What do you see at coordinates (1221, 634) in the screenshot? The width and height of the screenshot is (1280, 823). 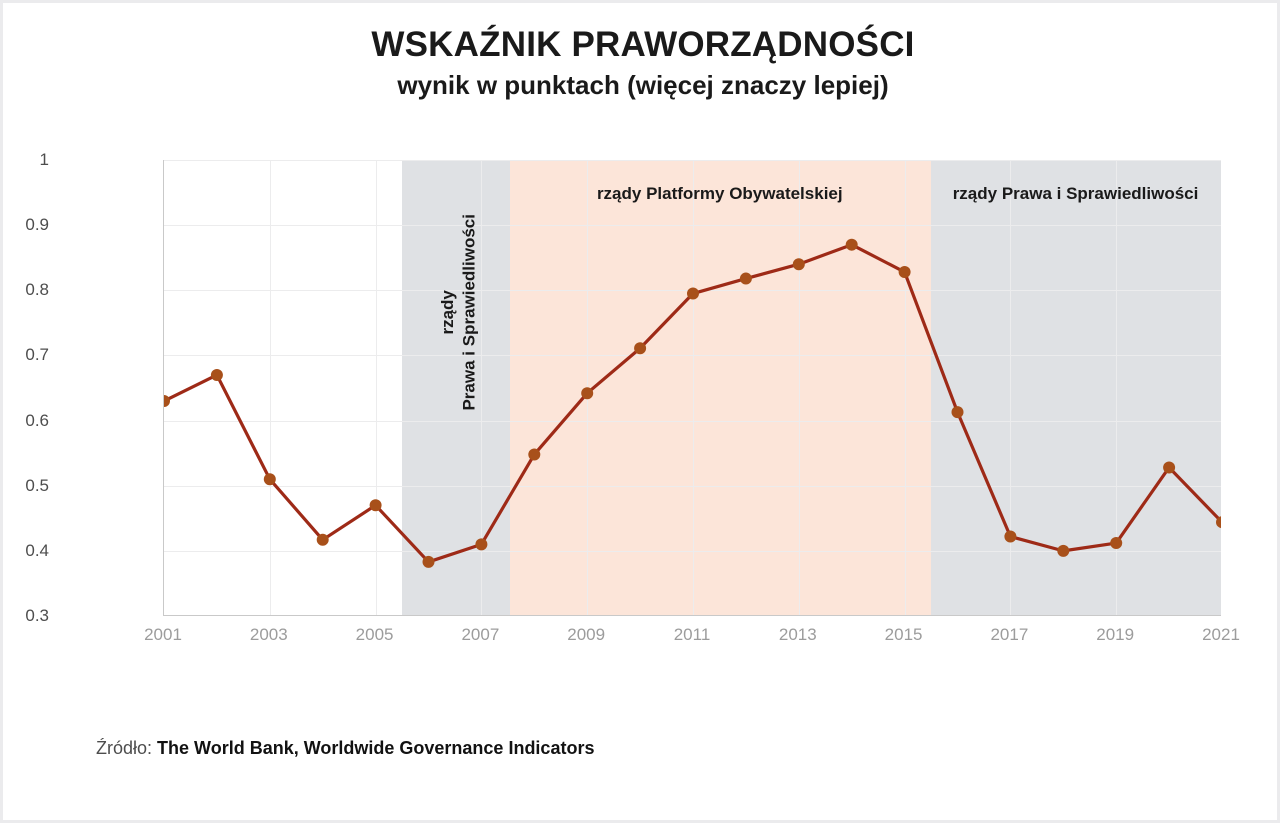 I see `x-axis-tick-label: 2021` at bounding box center [1221, 634].